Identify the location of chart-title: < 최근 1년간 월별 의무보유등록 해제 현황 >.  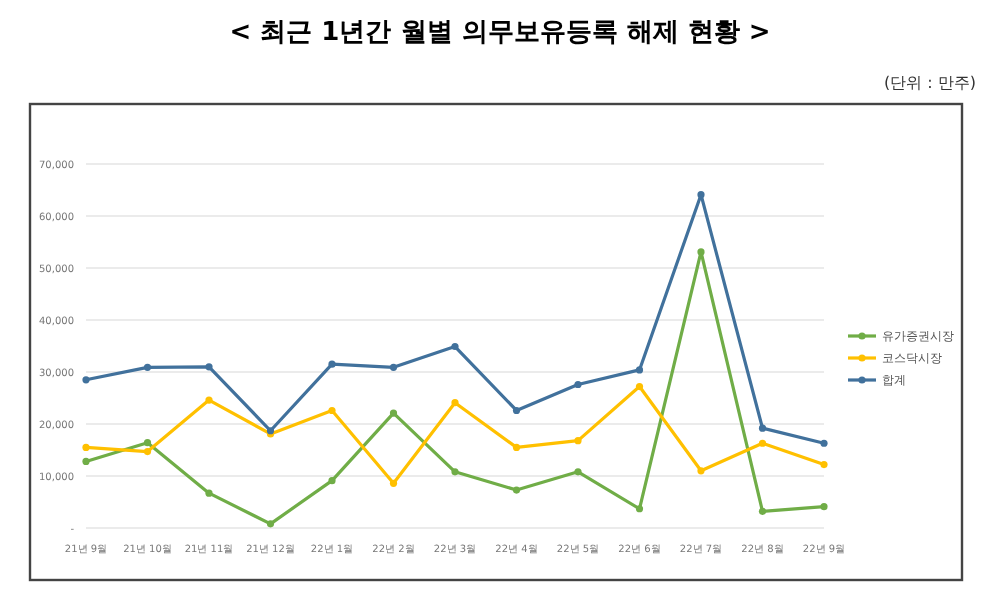
(500, 33).